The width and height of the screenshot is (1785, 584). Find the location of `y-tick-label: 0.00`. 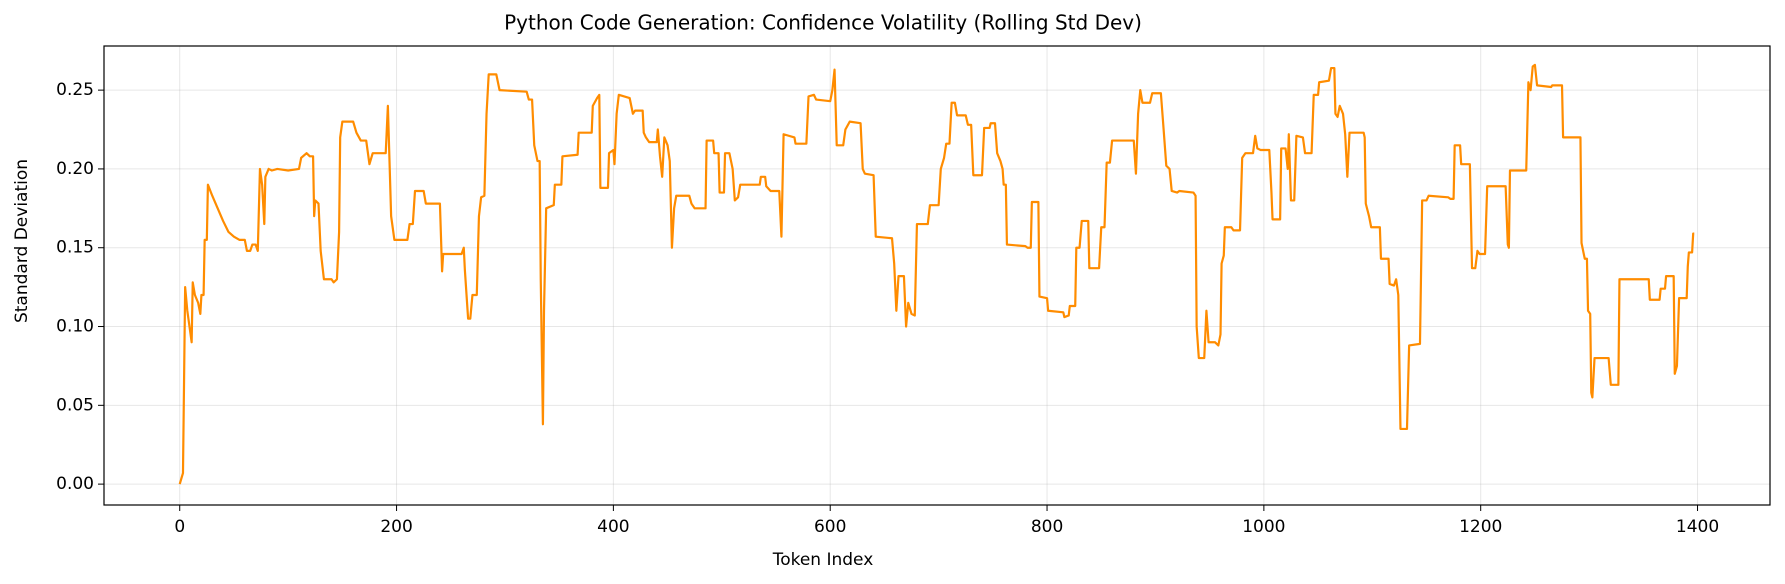

y-tick-label: 0.00 is located at coordinates (75, 484).